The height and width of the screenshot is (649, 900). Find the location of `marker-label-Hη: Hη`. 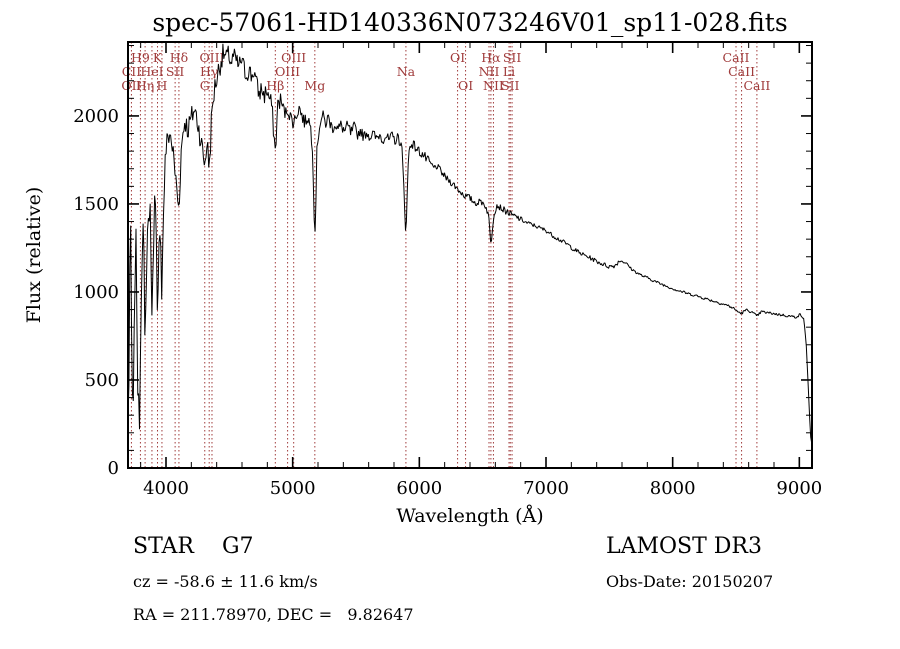

marker-label-Hη: Hη is located at coordinates (145, 85).